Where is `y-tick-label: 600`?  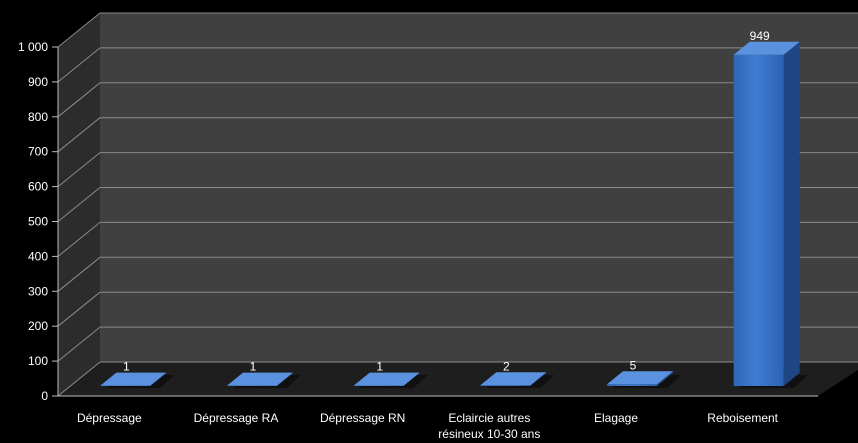 y-tick-label: 600 is located at coordinates (38, 187).